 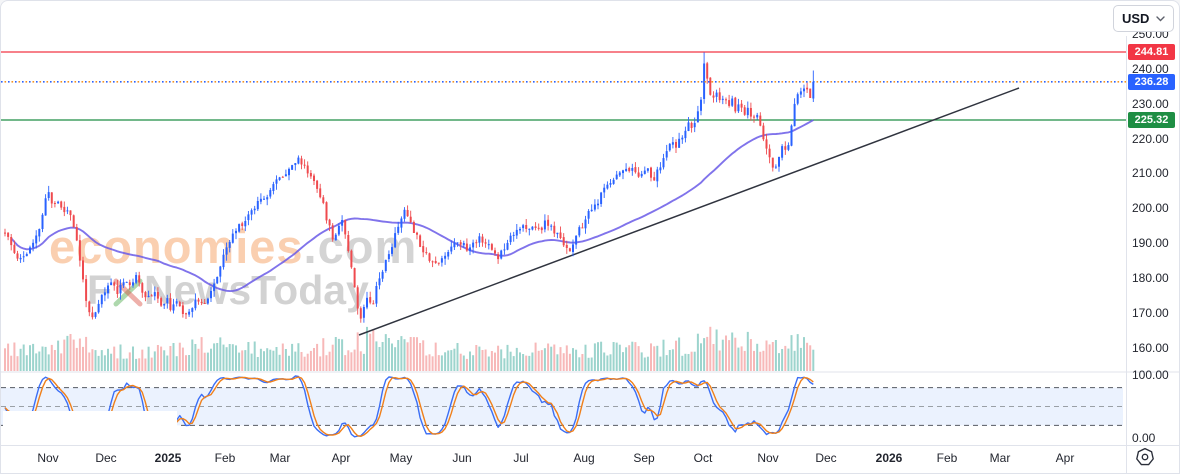 What do you see at coordinates (1160, 18) in the screenshot?
I see `chevron-down-icon` at bounding box center [1160, 18].